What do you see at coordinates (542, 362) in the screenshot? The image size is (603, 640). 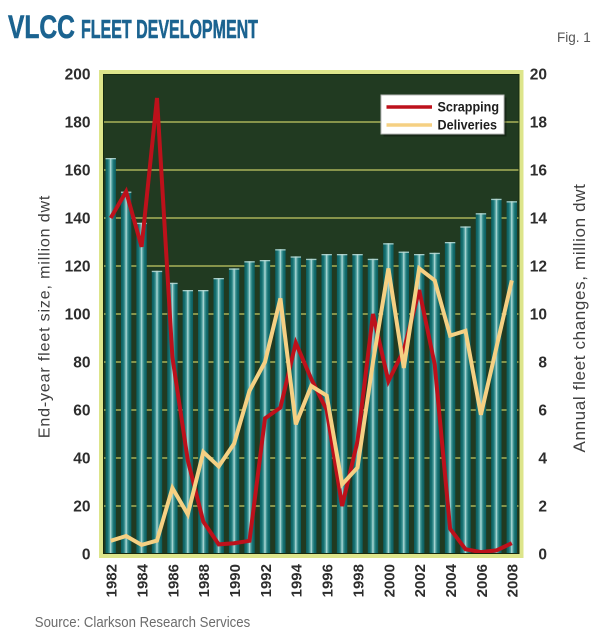 I see `svg-text: 8` at bounding box center [542, 362].